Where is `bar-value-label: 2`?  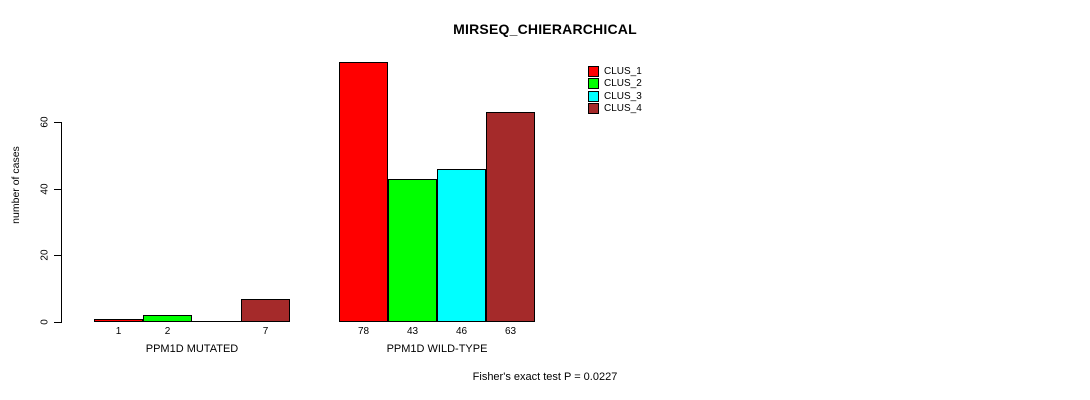 bar-value-label: 2 is located at coordinates (167, 331).